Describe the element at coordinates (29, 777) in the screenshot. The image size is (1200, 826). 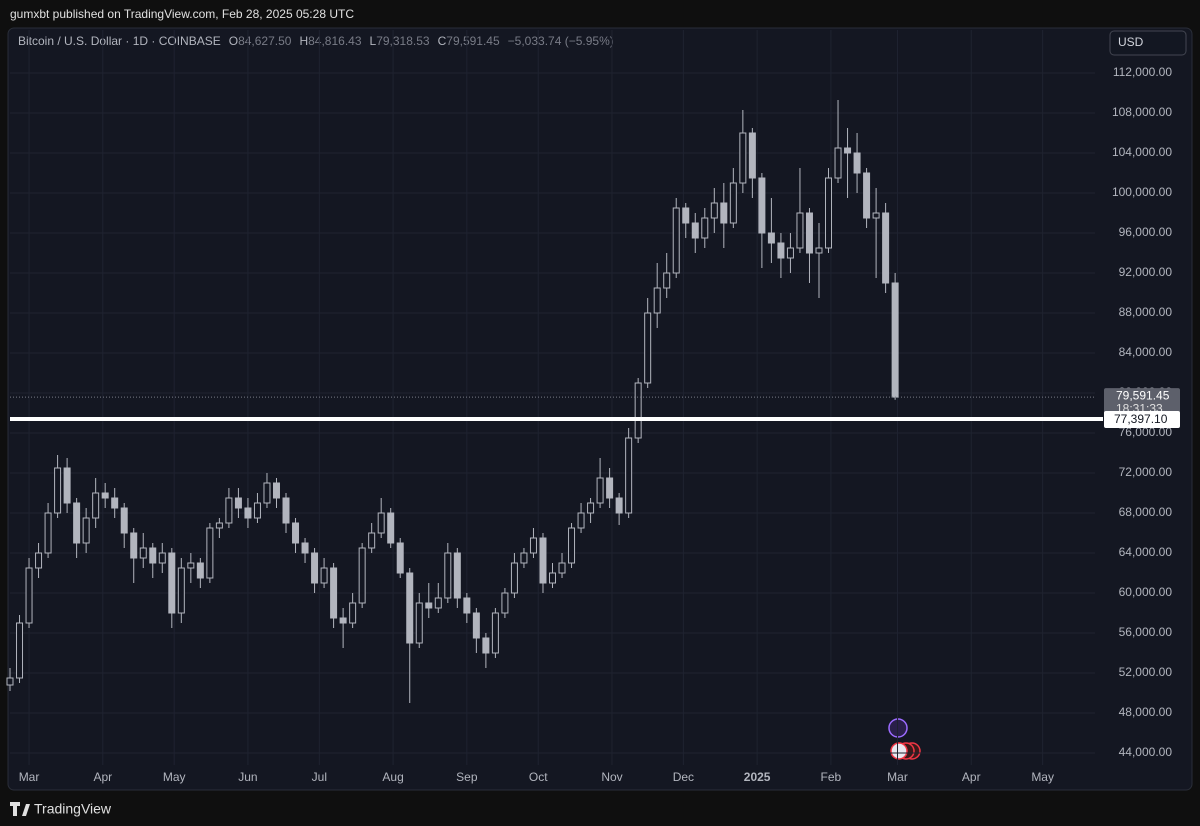
I see `x-tick-label: Mar` at that location.